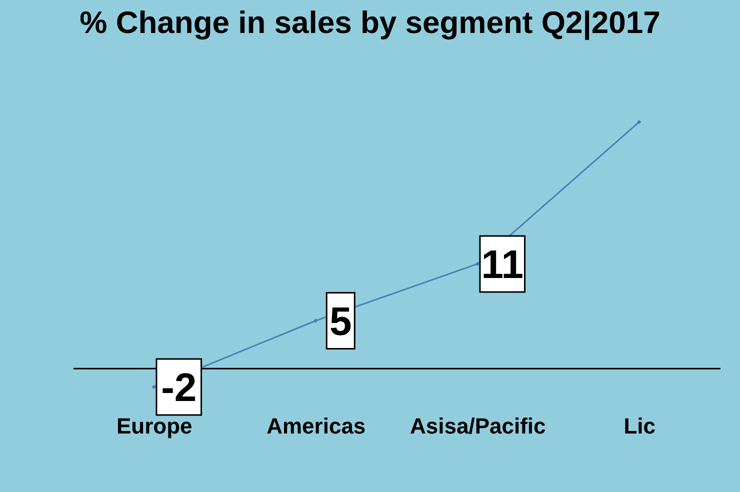 The height and width of the screenshot is (492, 740). I want to click on data-label: 5, so click(341, 322).